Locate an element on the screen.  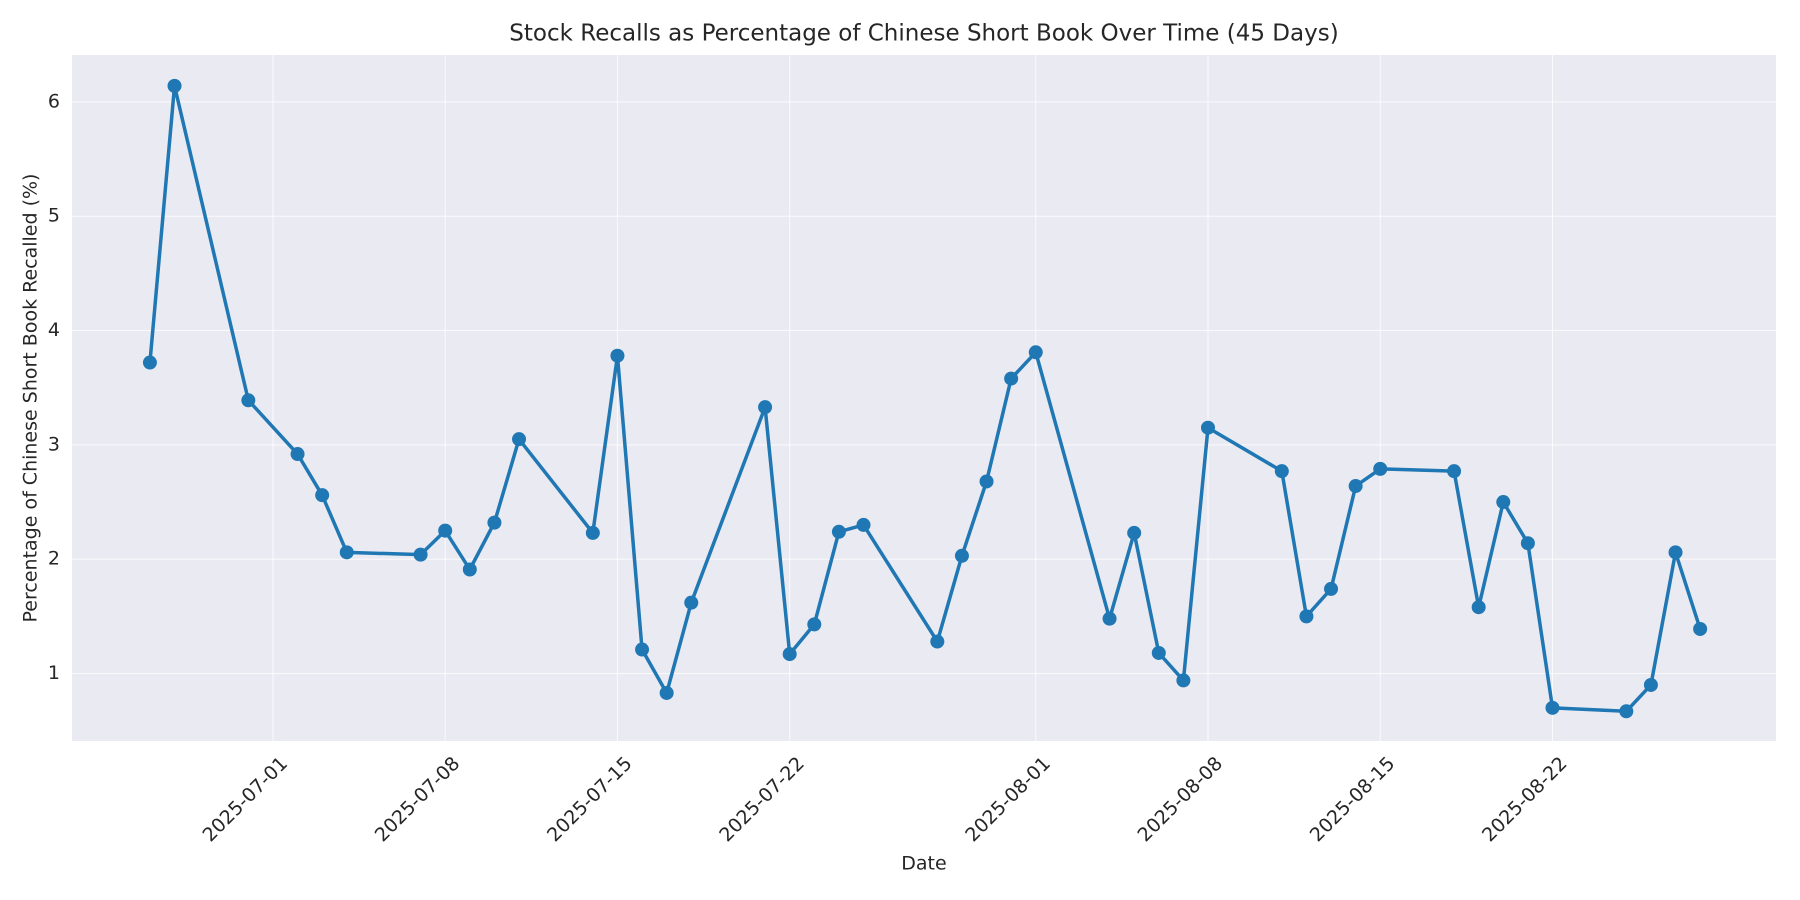
y-tick-label: 5 is located at coordinates (54, 216).